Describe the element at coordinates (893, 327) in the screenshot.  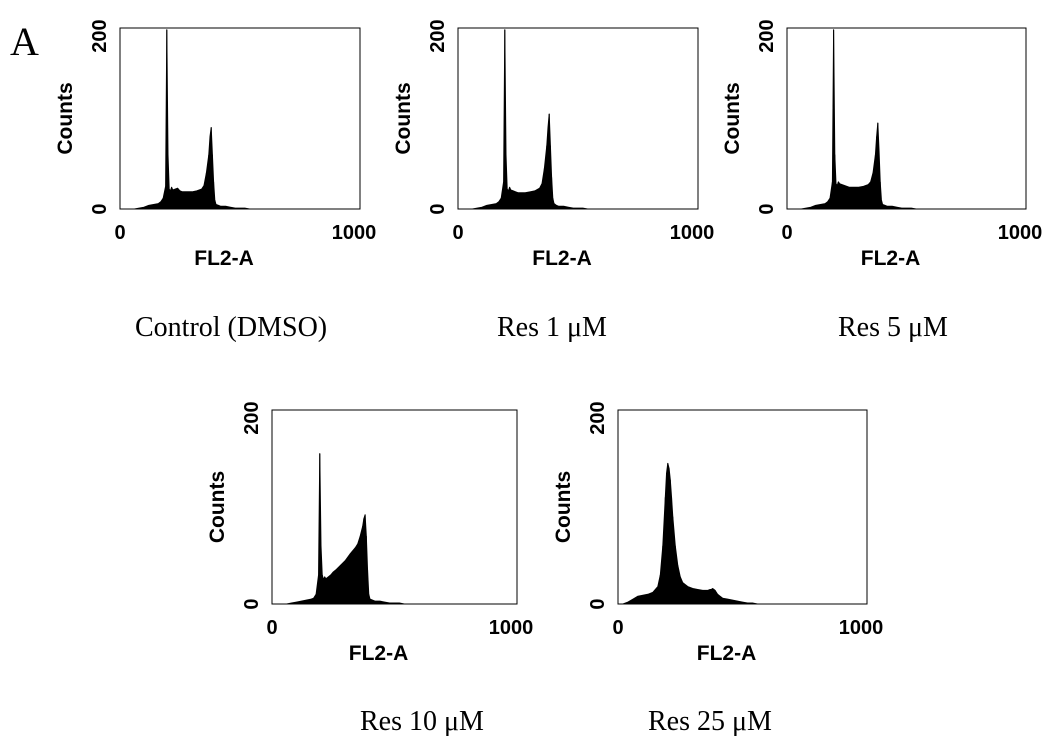
I see `caption-res-5um: Res 5 μM` at that location.